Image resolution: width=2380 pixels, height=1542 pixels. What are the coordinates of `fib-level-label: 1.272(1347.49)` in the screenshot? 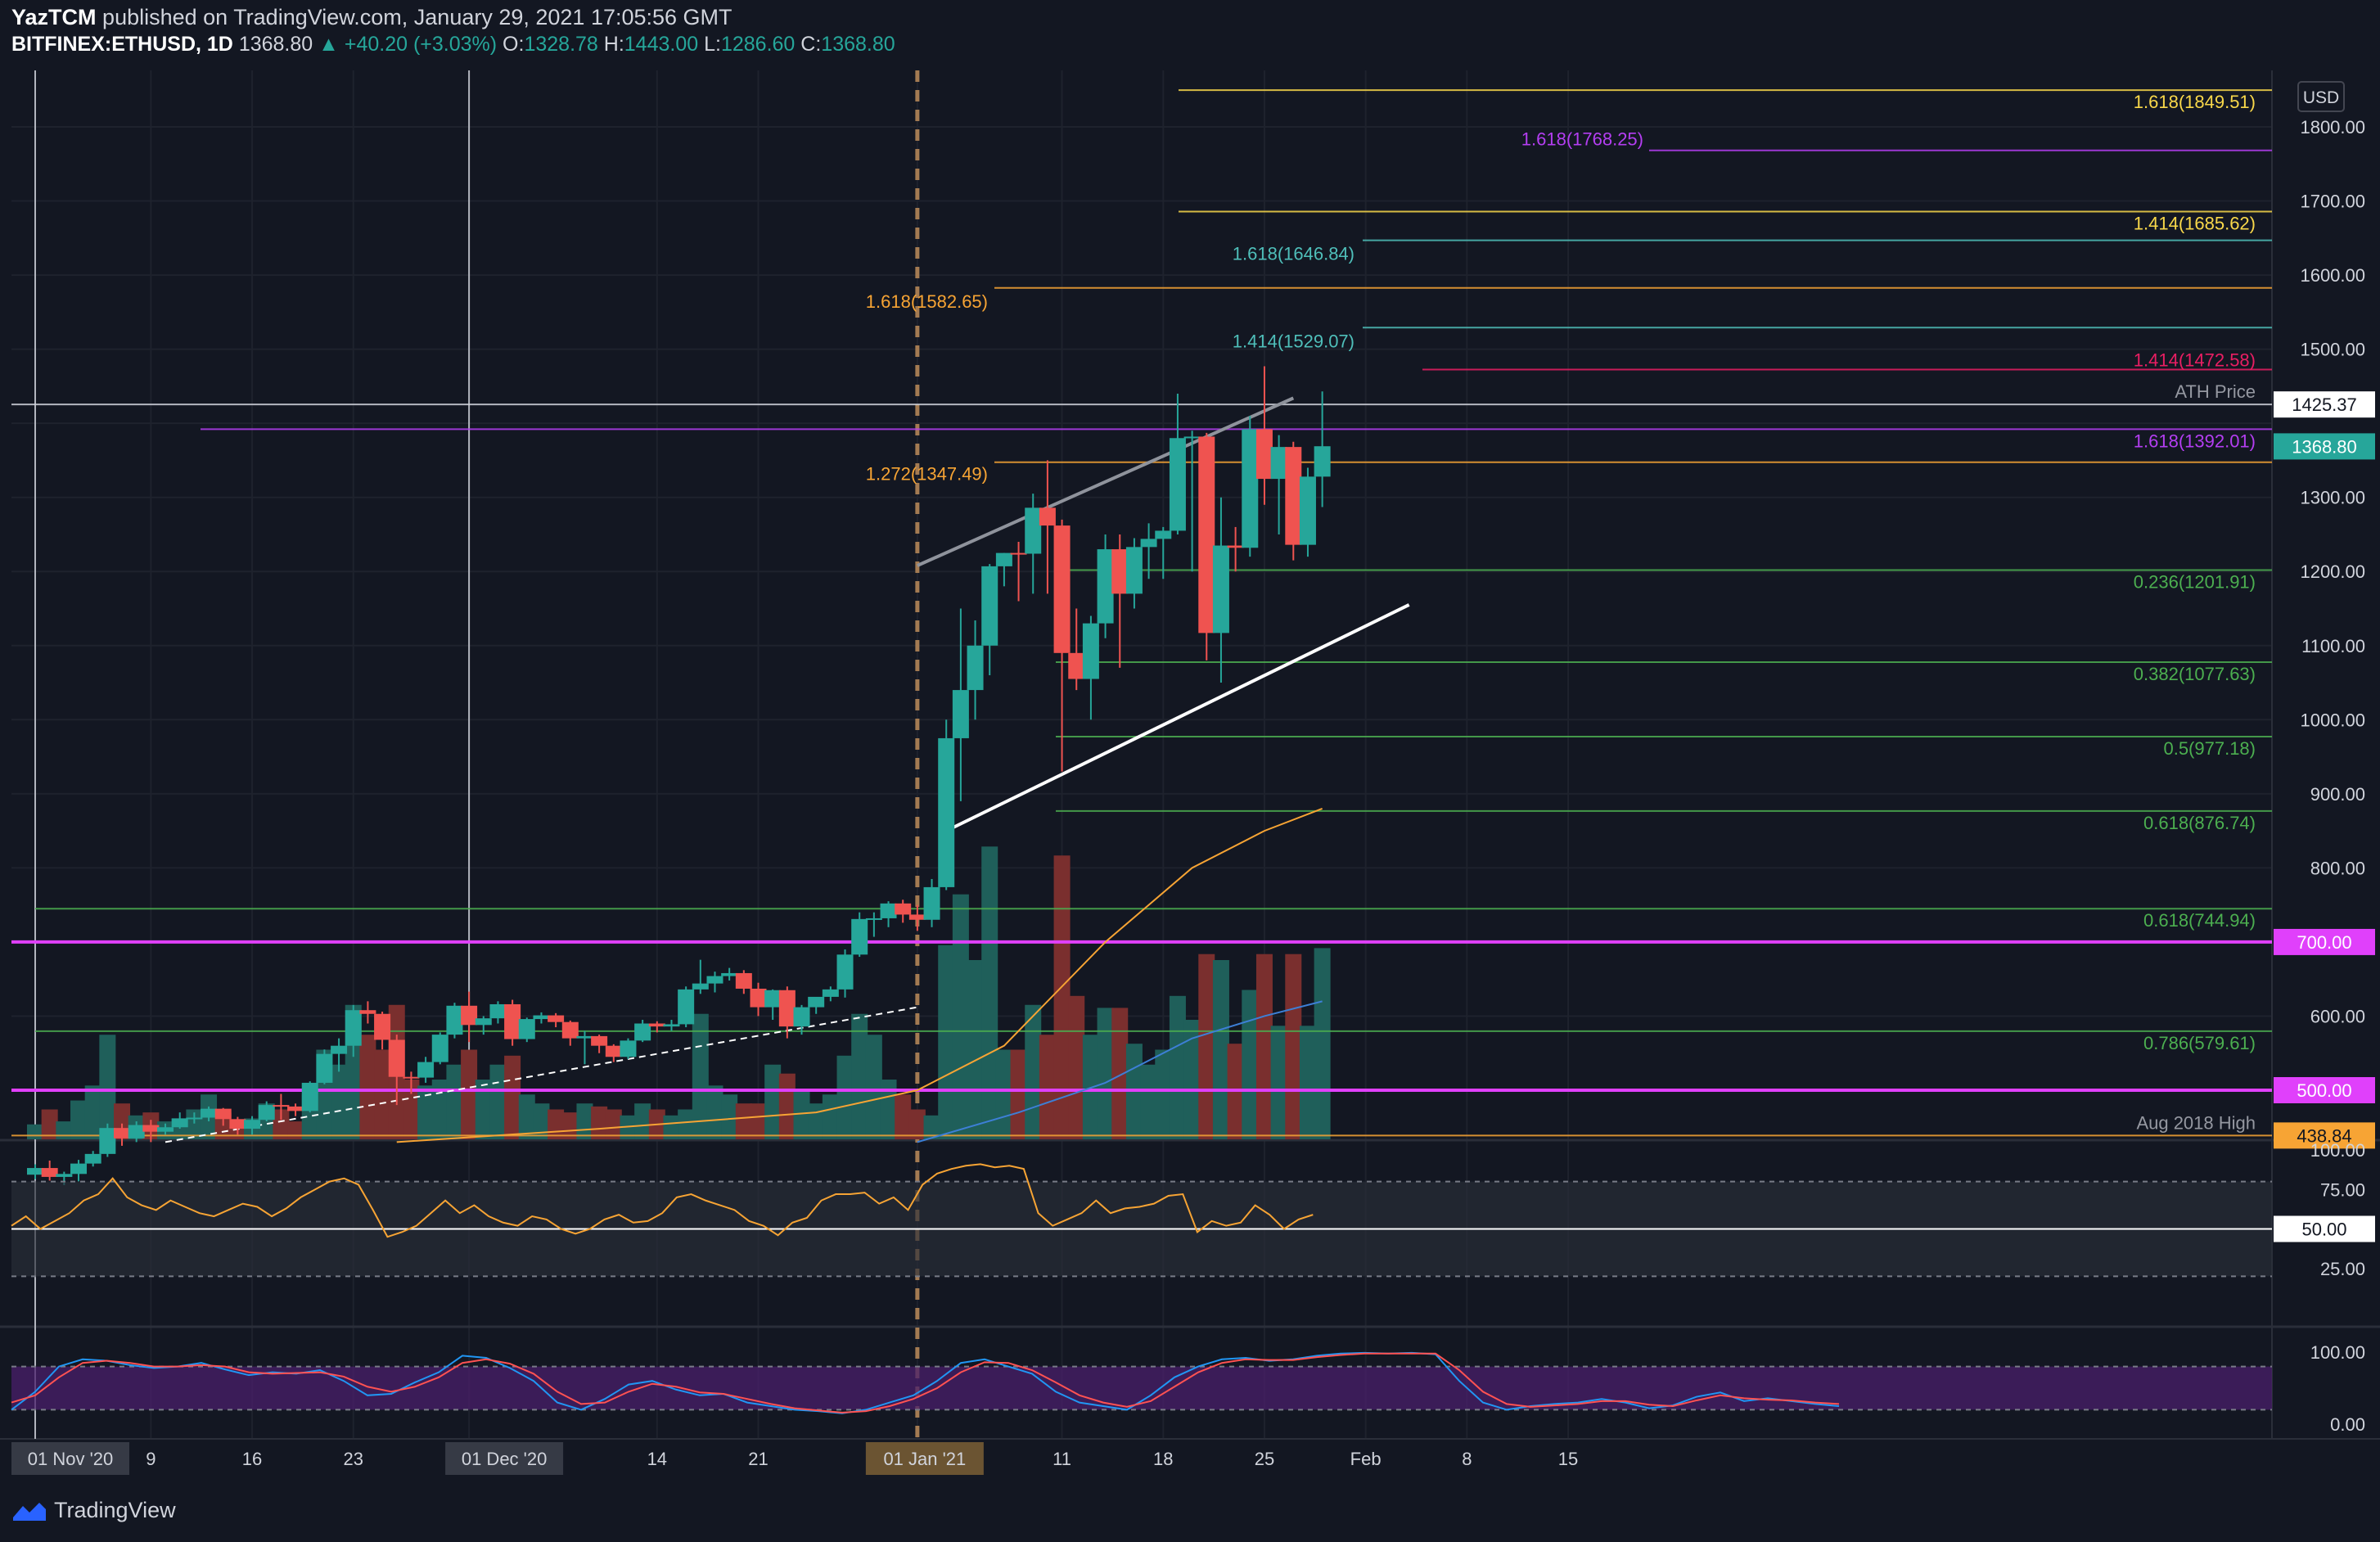 It's located at (927, 475).